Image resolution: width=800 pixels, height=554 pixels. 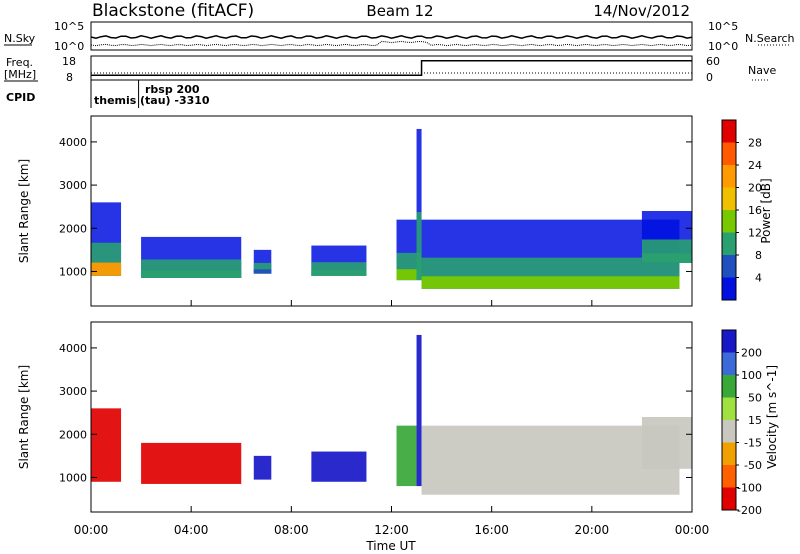 I want to click on colorbar-tick-label: 200, so click(x=751, y=353).